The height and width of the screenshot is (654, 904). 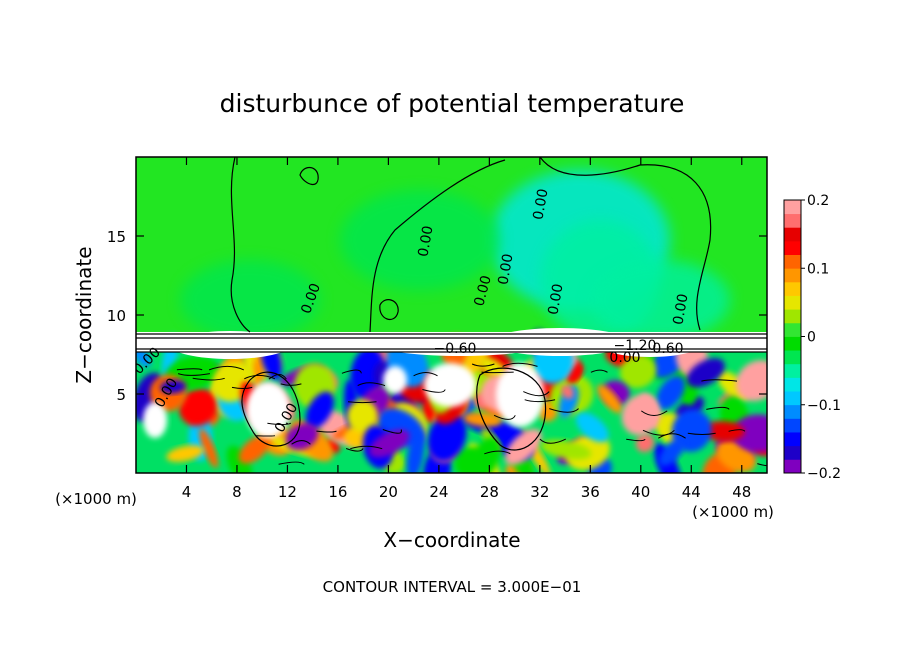 I want to click on x-axis-label: X−coordinate, so click(x=451, y=540).